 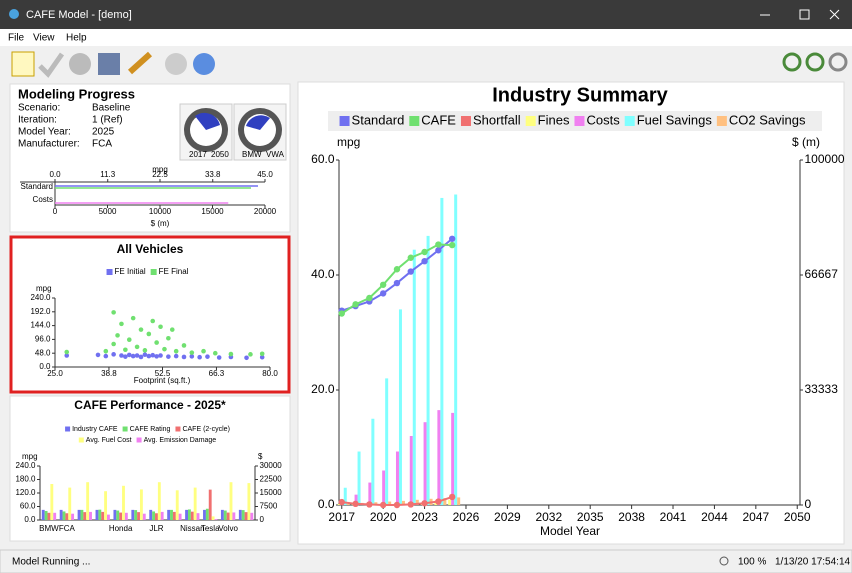 I want to click on new-button, so click(x=23, y=64).